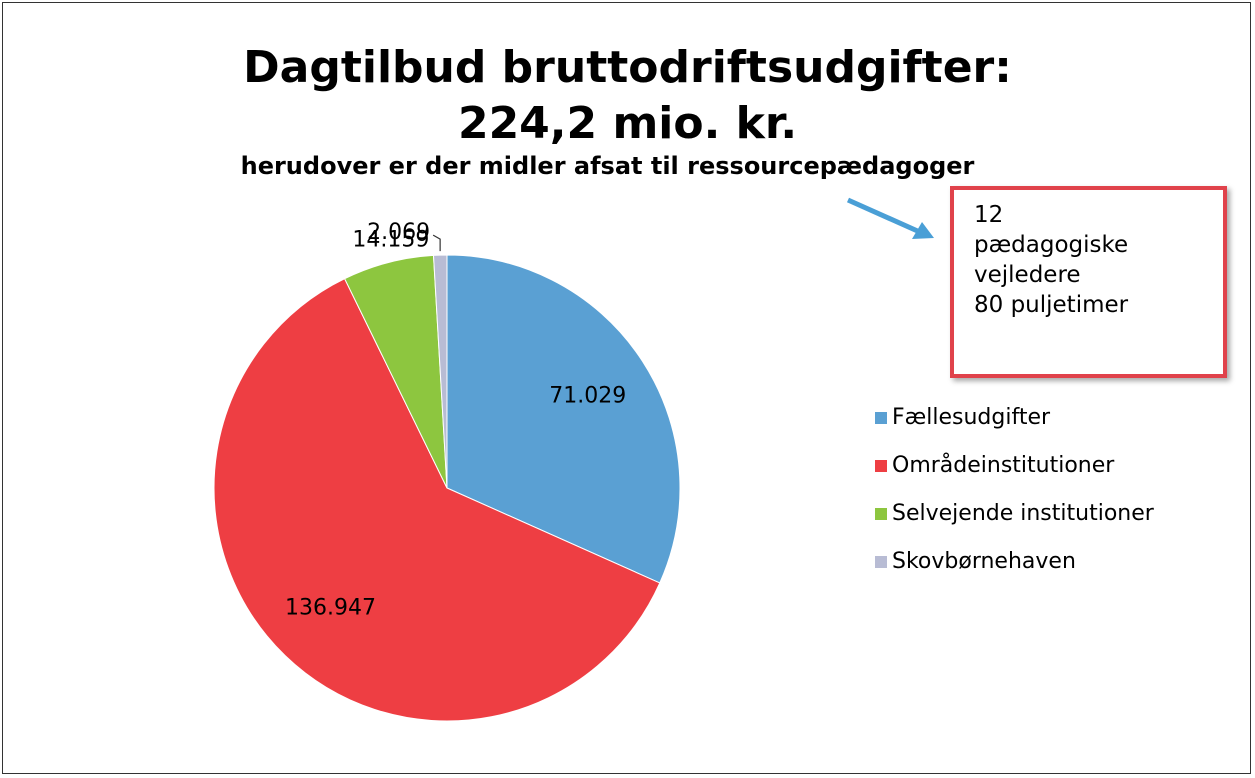  I want to click on legend-label: Fællesudgifter, so click(971, 417).